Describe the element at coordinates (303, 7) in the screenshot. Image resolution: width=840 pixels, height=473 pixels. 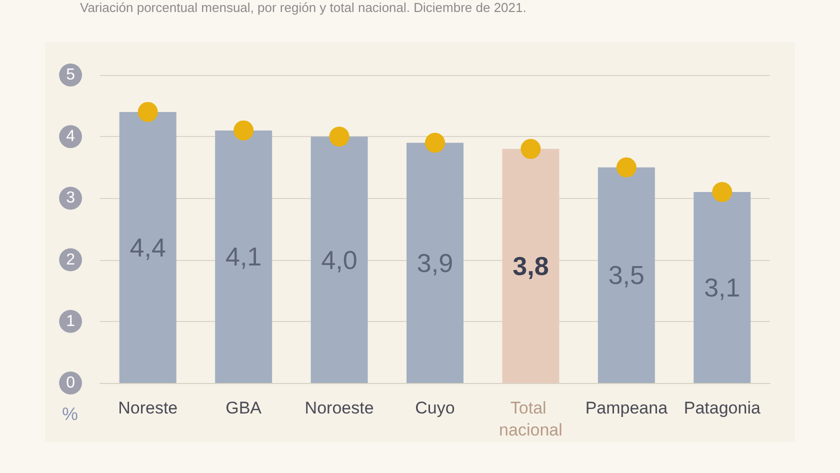
I see `chart-subtitle: Variación porcentual mensual, por región y total nacional. Diciembre de 2021.` at that location.